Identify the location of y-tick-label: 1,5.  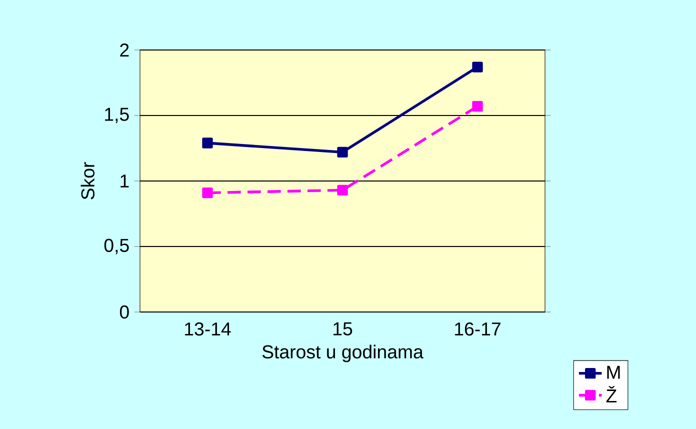
(117, 116).